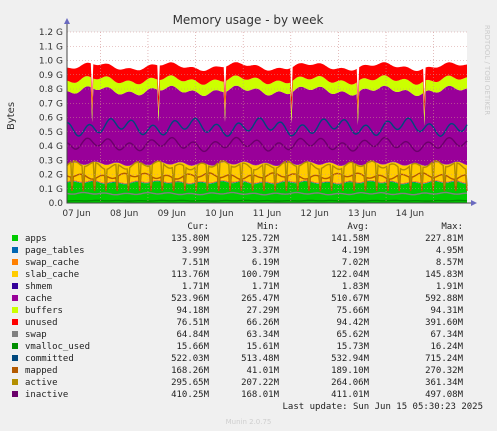 The width and height of the screenshot is (497, 431). What do you see at coordinates (237, 335) in the screenshot?
I see `legend-row-swap: swap 64.84M 63.34M 65.62M 67.34M` at bounding box center [237, 335].